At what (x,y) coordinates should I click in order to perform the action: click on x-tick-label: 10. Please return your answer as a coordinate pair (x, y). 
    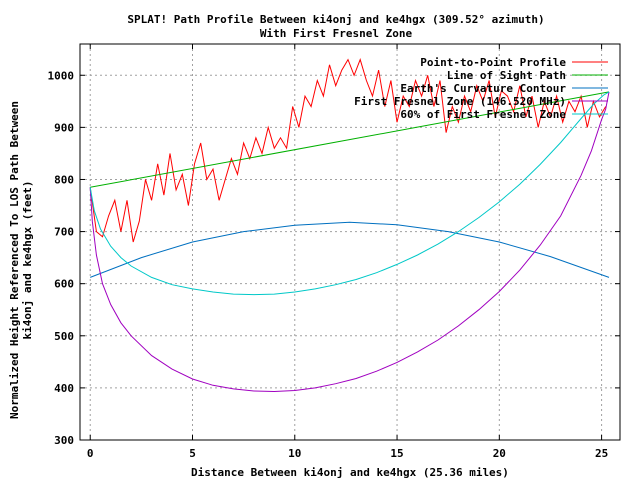
    Looking at the image, I should click on (294, 453).